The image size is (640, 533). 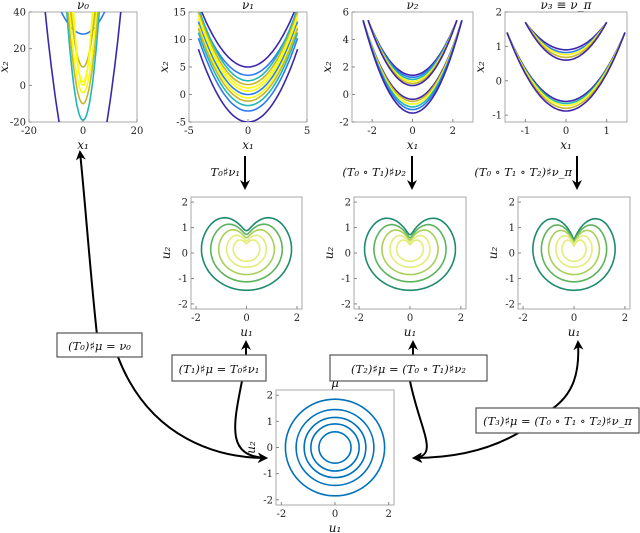 I want to click on plot-middle-1: -2 0 2 2 1 0 -1 -2 u₁ u₂, so click(x=231, y=267).